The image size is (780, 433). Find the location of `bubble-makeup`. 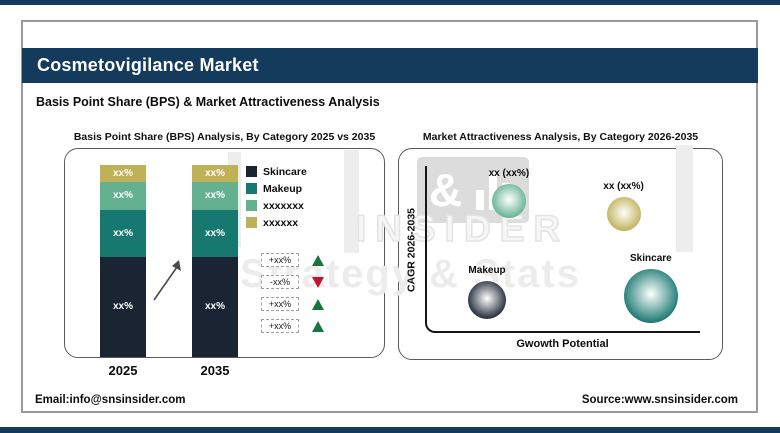

bubble-makeup is located at coordinates (487, 299).